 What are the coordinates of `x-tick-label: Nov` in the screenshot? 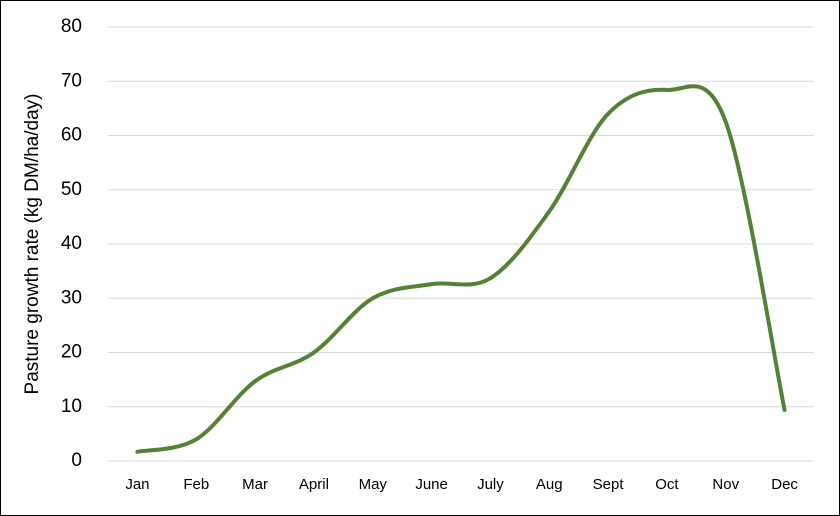 It's located at (725, 484).